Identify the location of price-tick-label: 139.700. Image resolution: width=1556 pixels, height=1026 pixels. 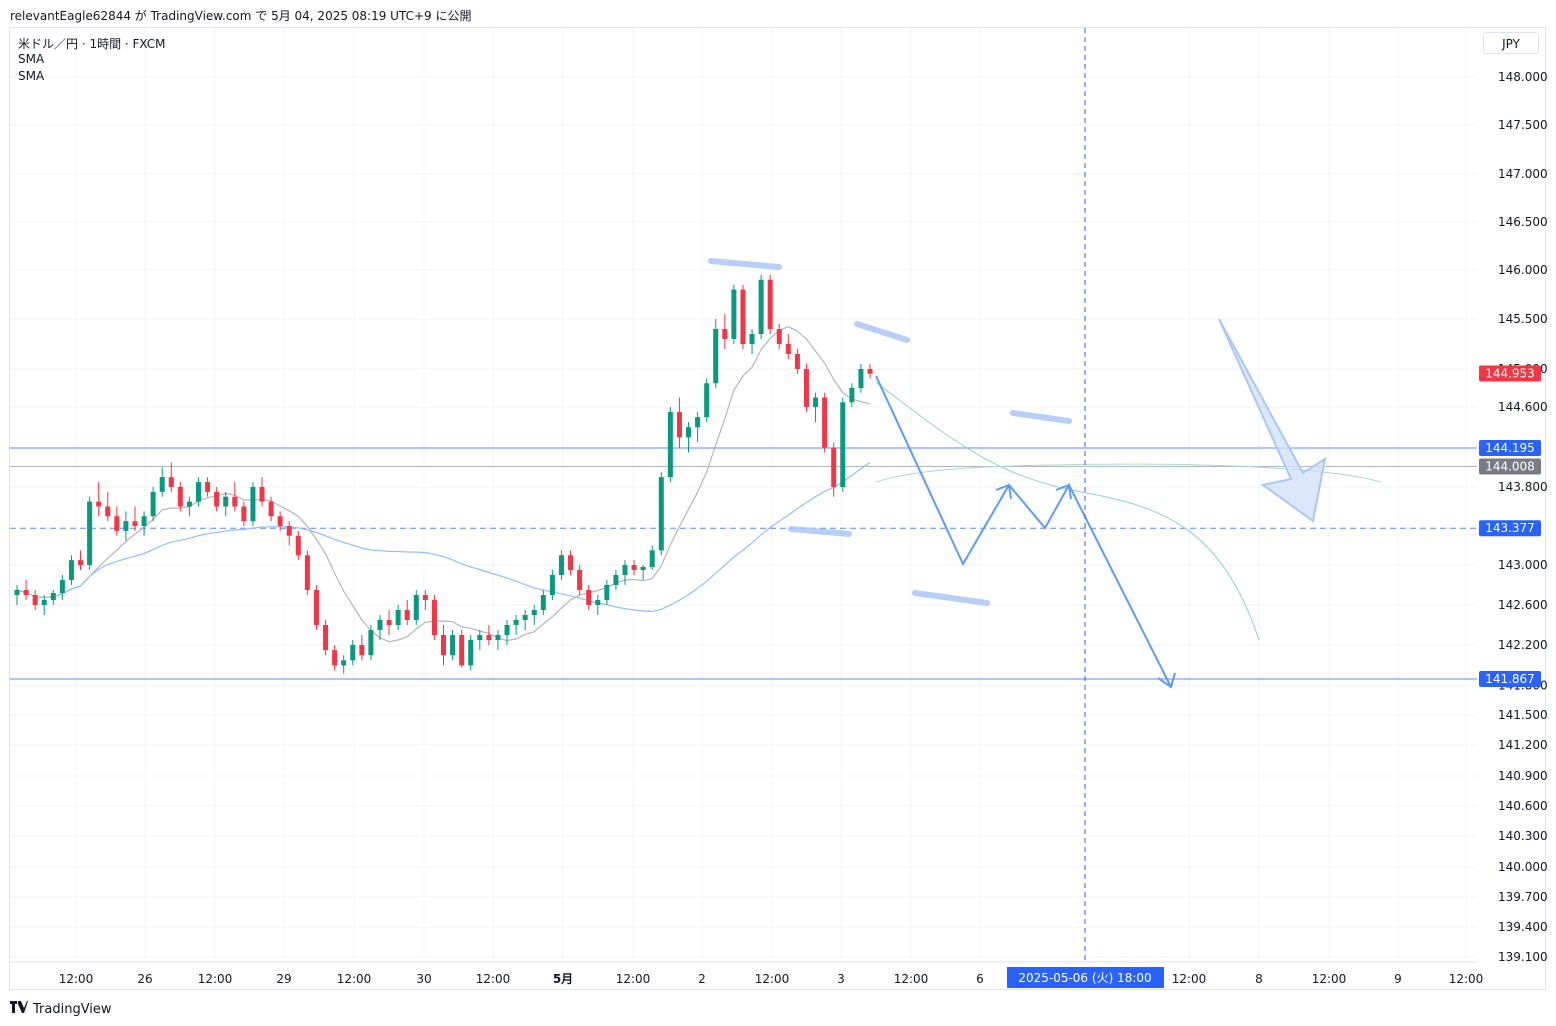
(1522, 897).